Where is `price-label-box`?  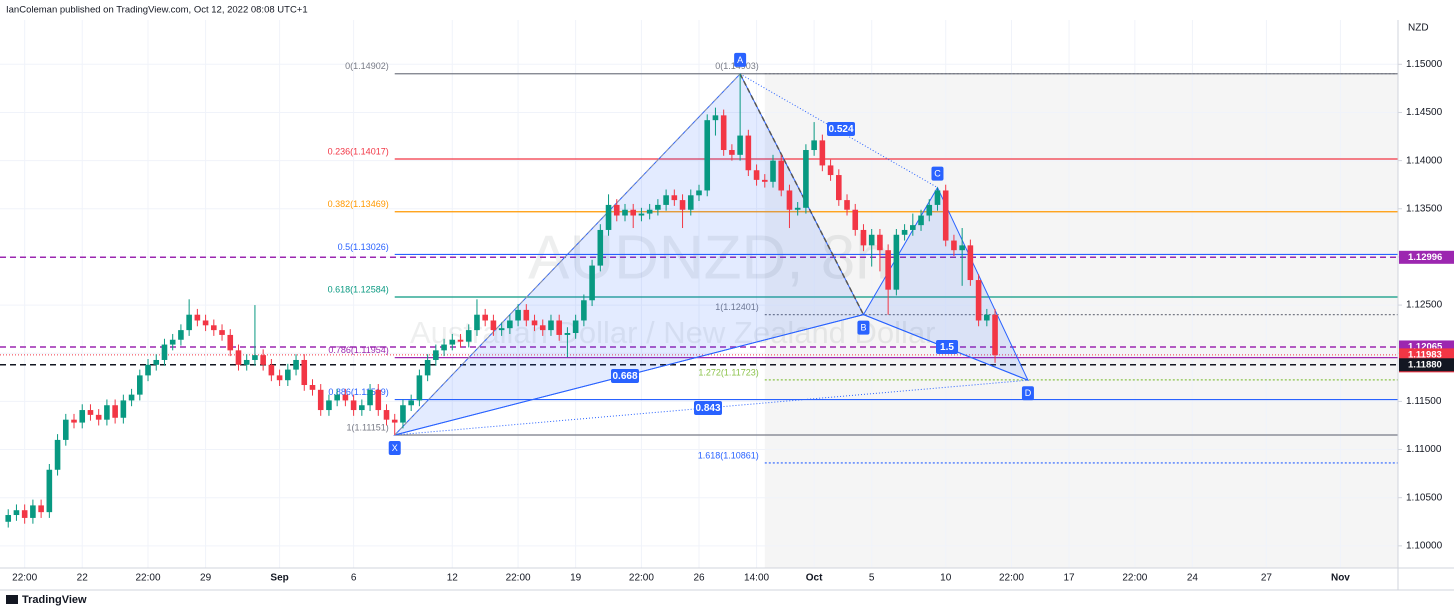
price-label-box is located at coordinates (1426, 365).